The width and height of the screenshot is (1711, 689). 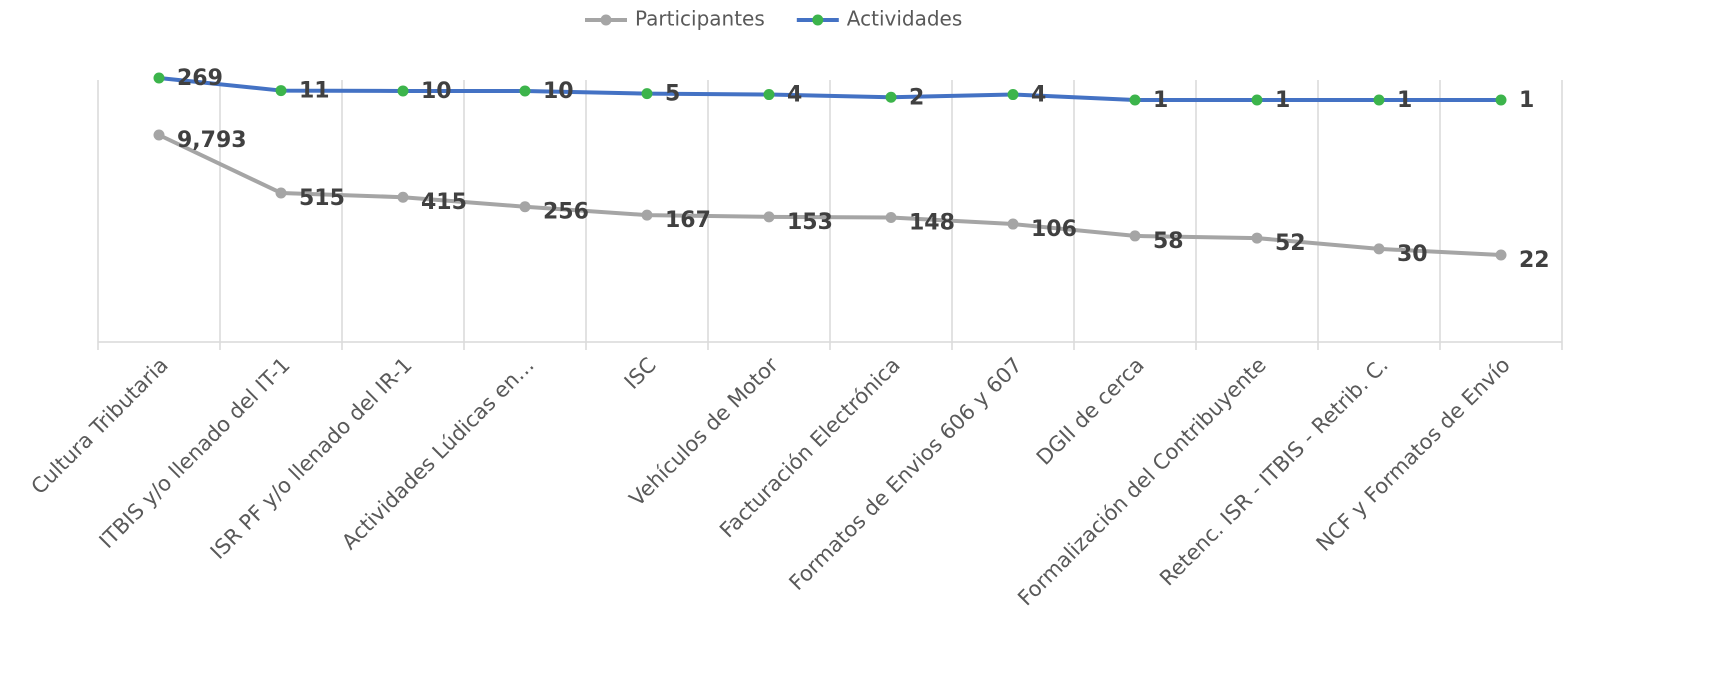 What do you see at coordinates (1090, 411) in the screenshot?
I see `x-tick-label: DGII de cerca` at bounding box center [1090, 411].